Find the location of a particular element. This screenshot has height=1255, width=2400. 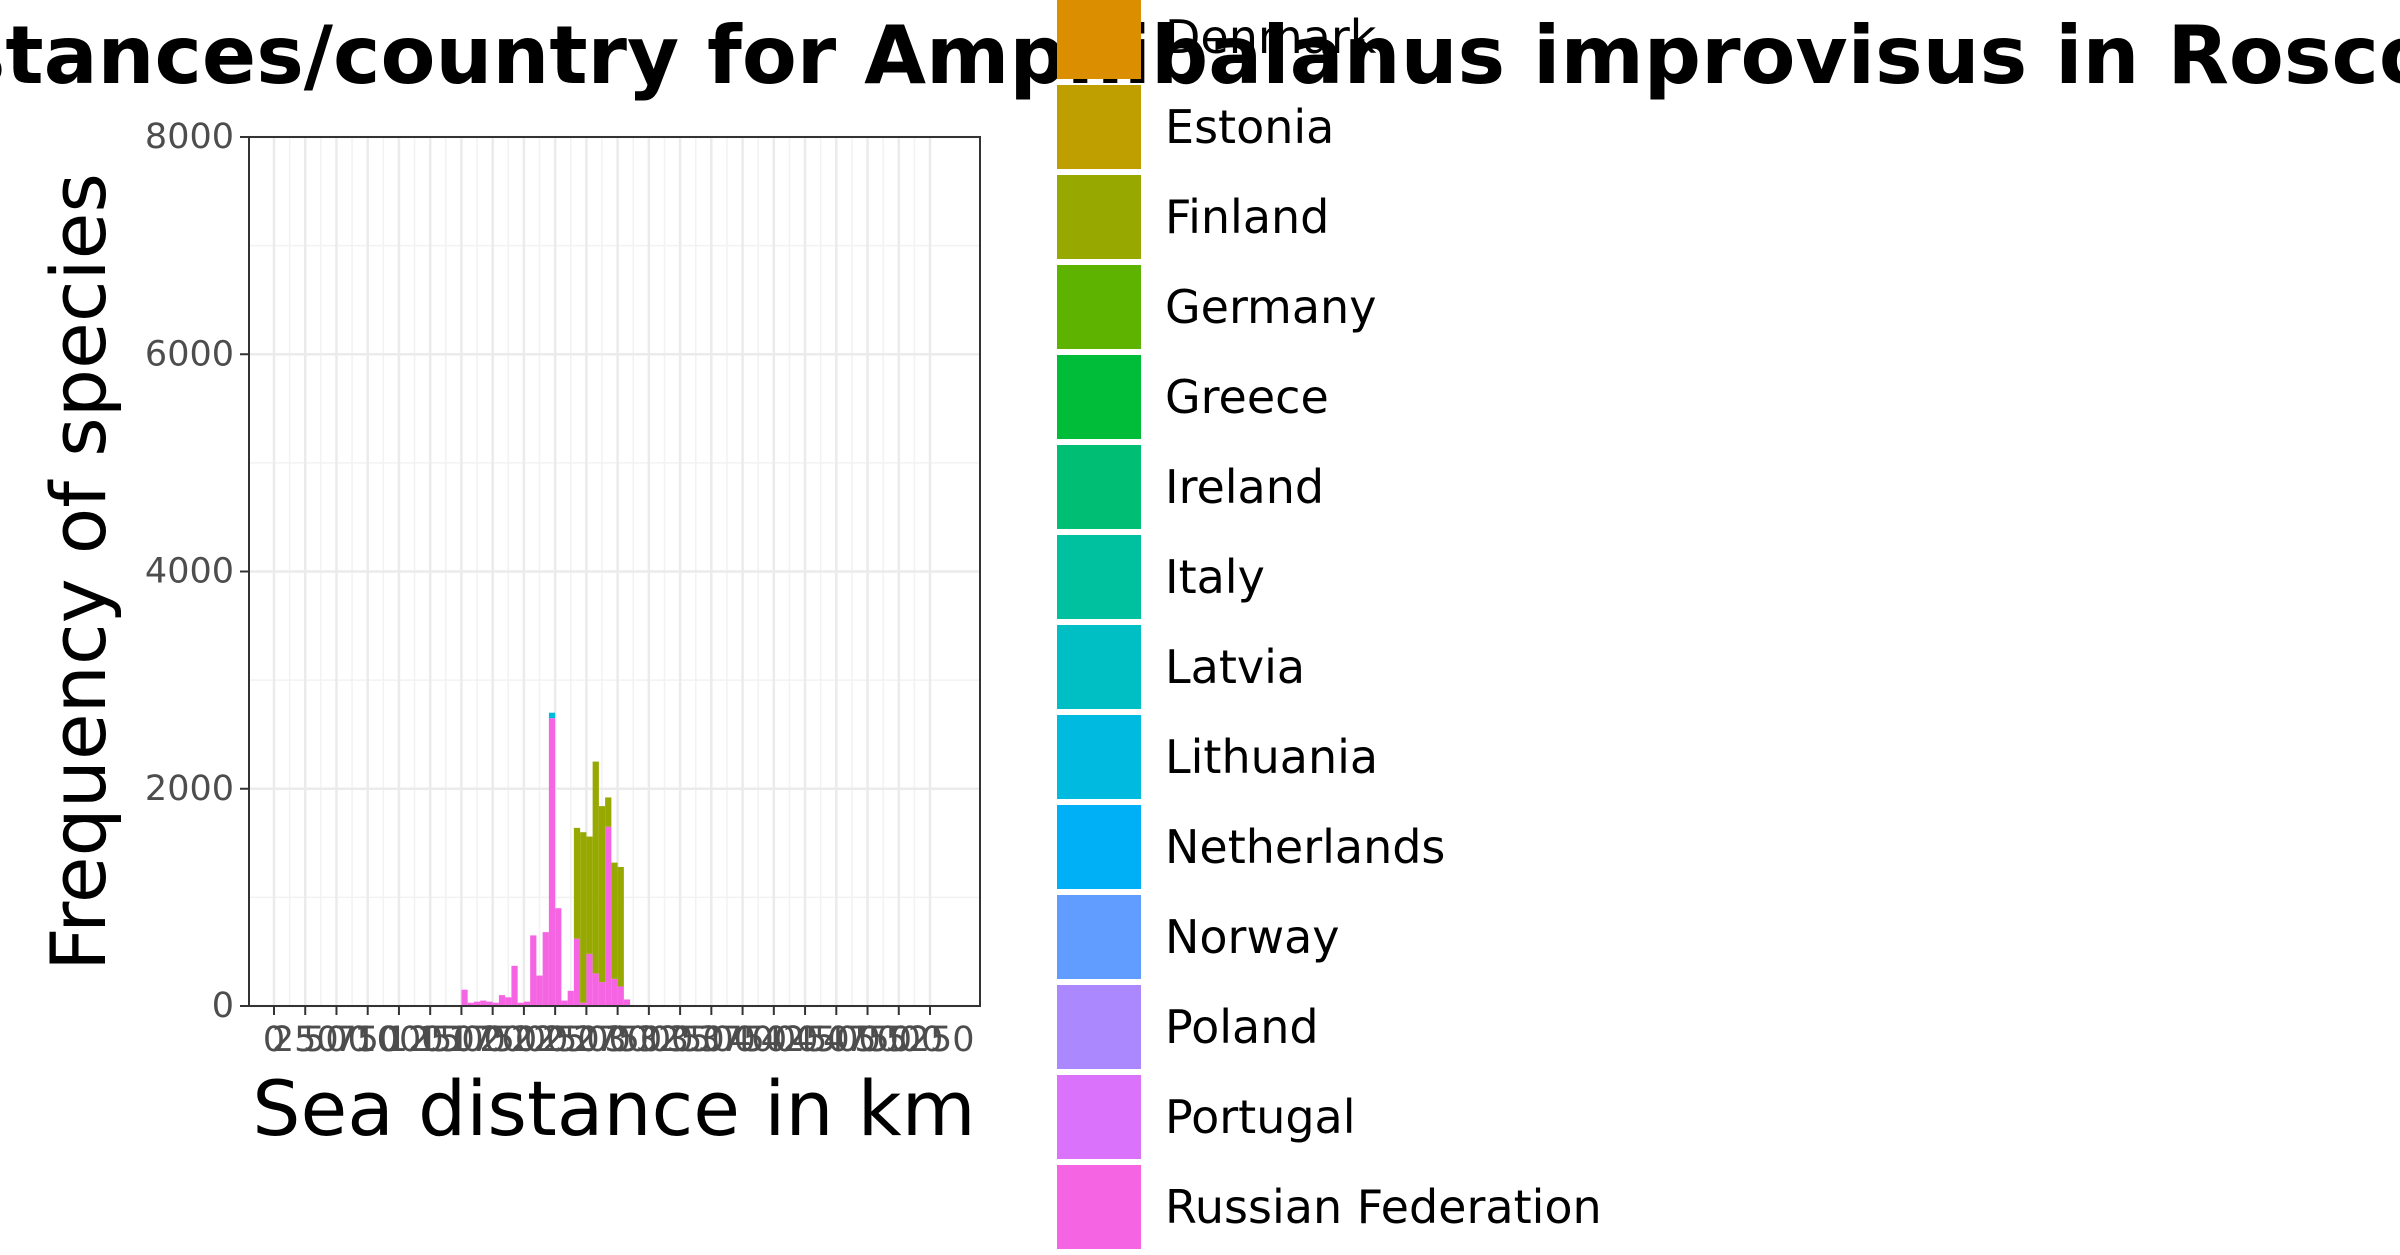

legend-label: Russian Federation is located at coordinates (1383, 1207).